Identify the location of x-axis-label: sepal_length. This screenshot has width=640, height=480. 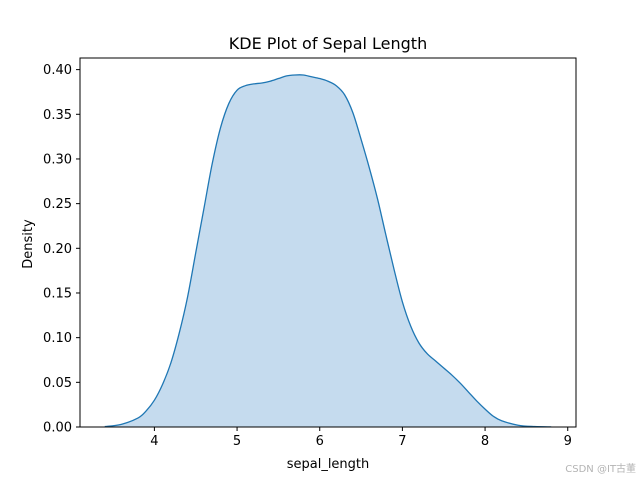
(328, 464).